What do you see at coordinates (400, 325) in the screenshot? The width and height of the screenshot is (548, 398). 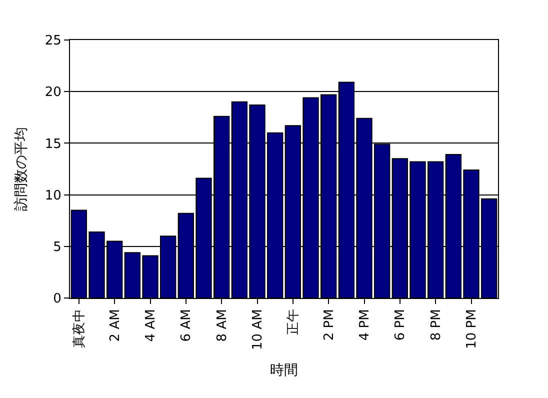 I see `x-tick-label: 6 PM` at bounding box center [400, 325].